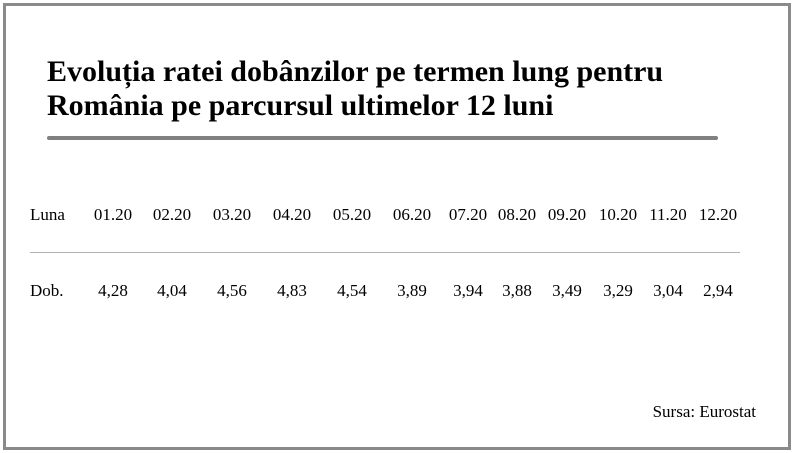 The width and height of the screenshot is (794, 453). What do you see at coordinates (172, 290) in the screenshot?
I see `rate: 4,04` at bounding box center [172, 290].